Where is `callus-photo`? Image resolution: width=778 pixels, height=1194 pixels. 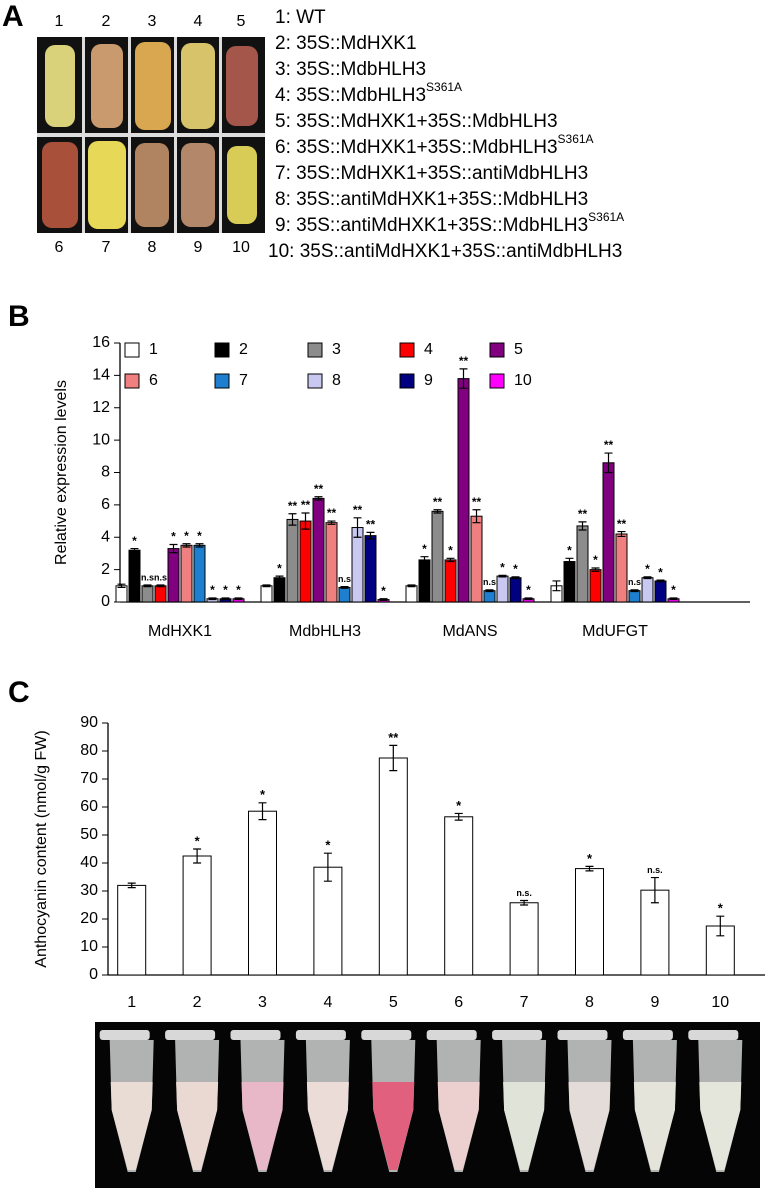
callus-photo is located at coordinates (151, 135).